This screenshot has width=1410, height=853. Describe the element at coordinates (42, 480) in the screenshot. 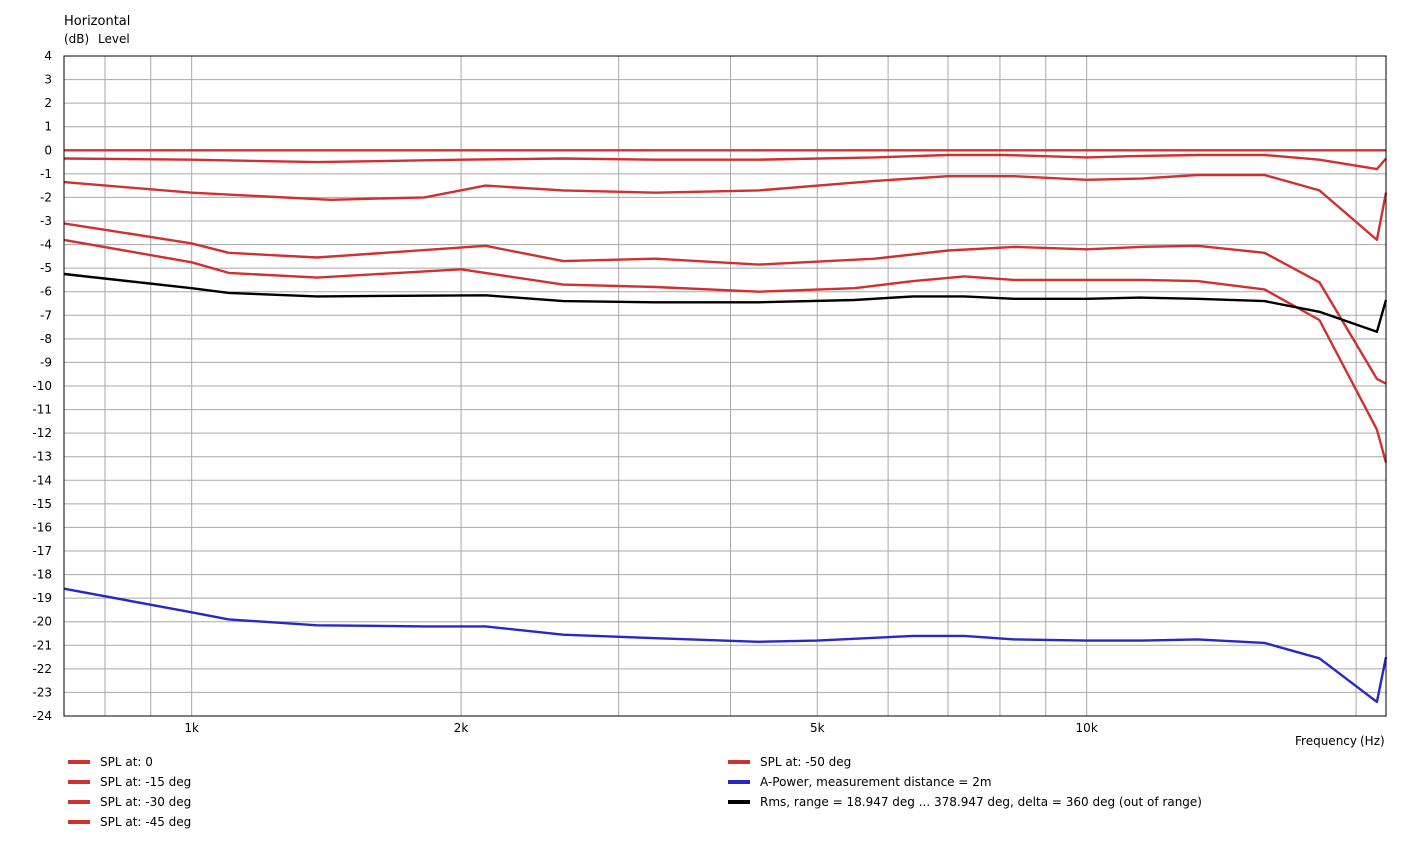

I see `y-tick-label: -14` at that location.